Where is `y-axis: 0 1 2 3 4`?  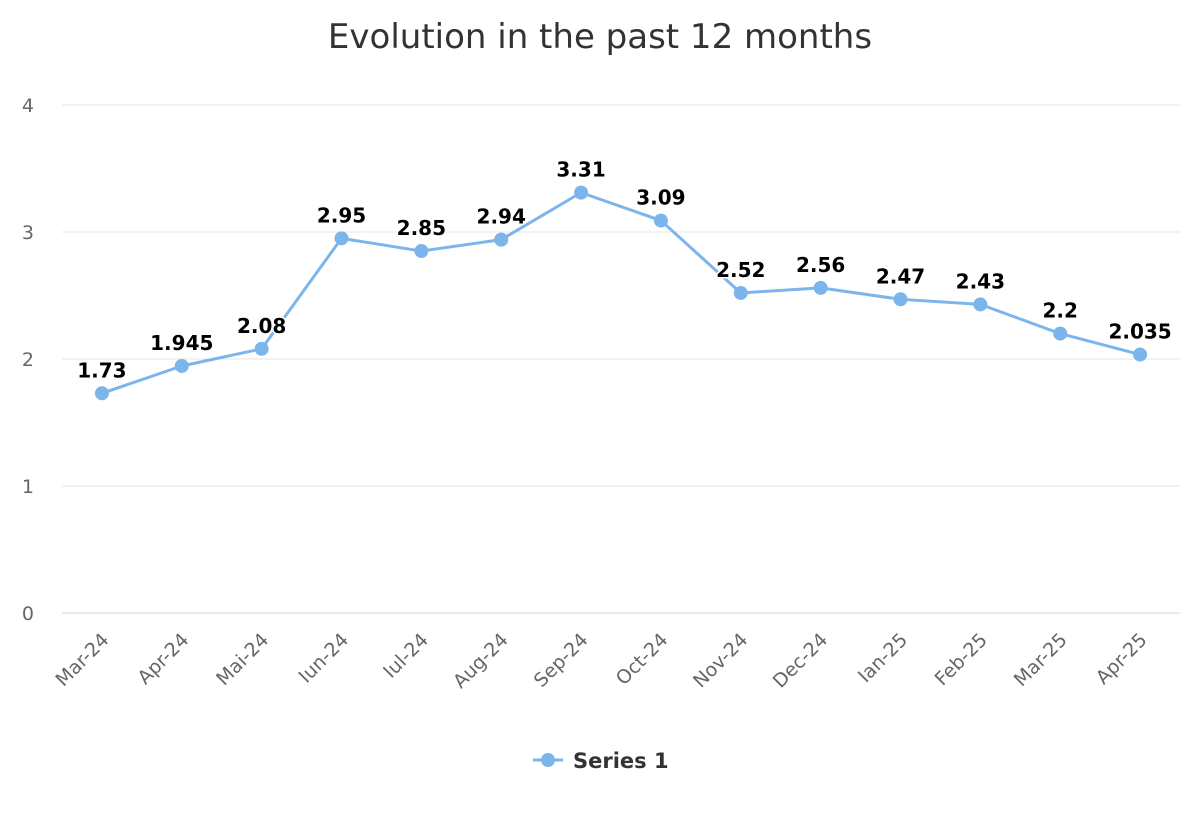
y-axis: 0 1 2 3 4 is located at coordinates (28, 360).